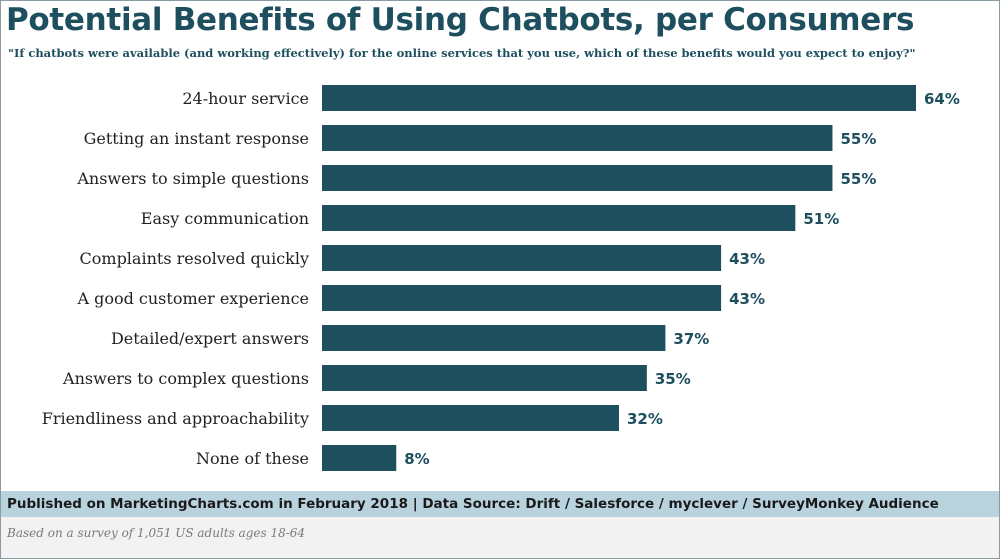 The height and width of the screenshot is (559, 1000). What do you see at coordinates (192, 298) in the screenshot?
I see `category-label: A good customer experience` at bounding box center [192, 298].